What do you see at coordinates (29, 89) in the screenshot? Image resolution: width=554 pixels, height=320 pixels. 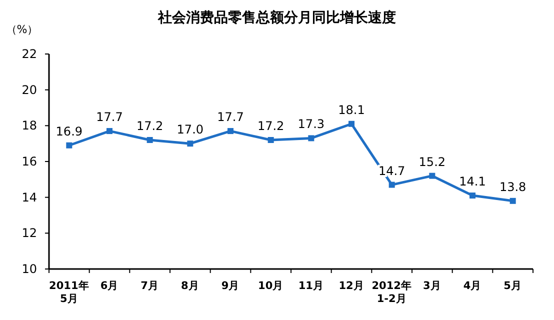 I see `y-tick-label: 20` at bounding box center [29, 89].